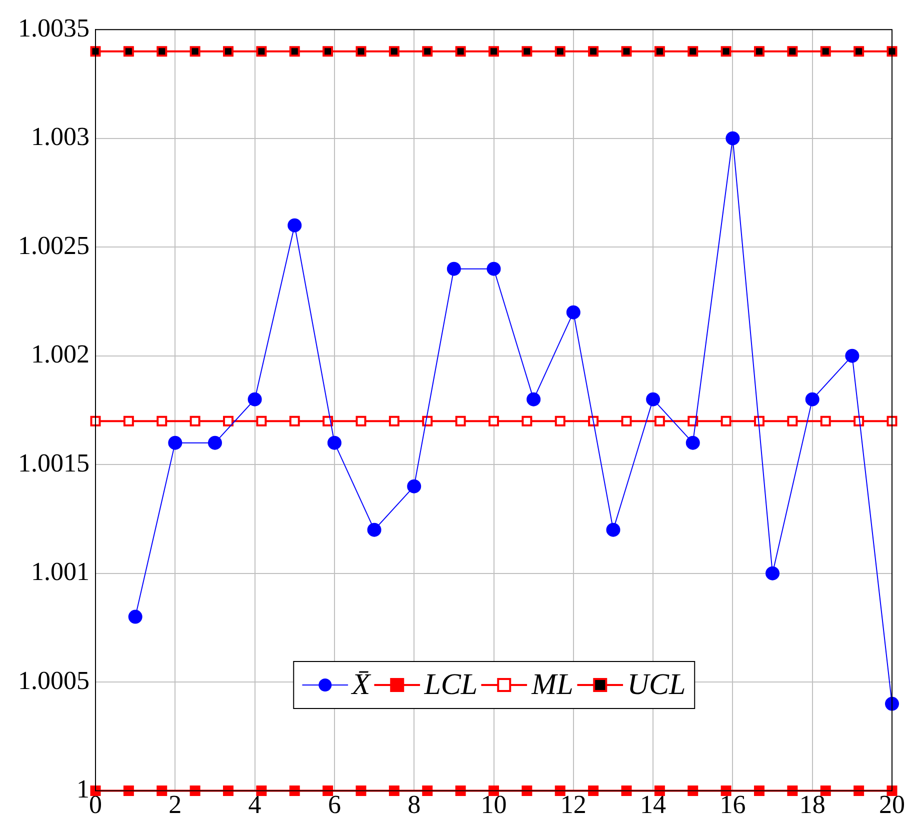 This screenshot has width=914, height=832. Describe the element at coordinates (334, 805) in the screenshot. I see `x-tick-label: 6` at that location.